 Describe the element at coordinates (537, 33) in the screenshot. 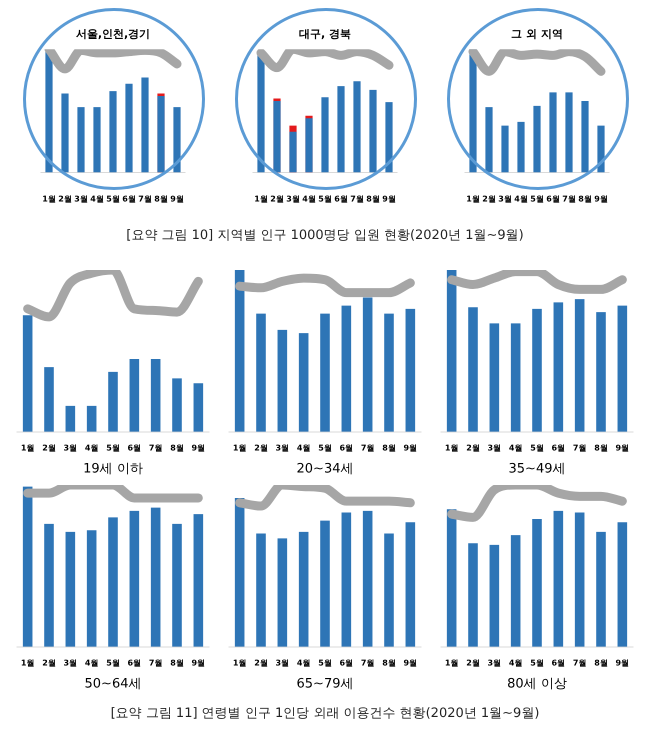

I see `chart-title: 그 외 지역` at that location.